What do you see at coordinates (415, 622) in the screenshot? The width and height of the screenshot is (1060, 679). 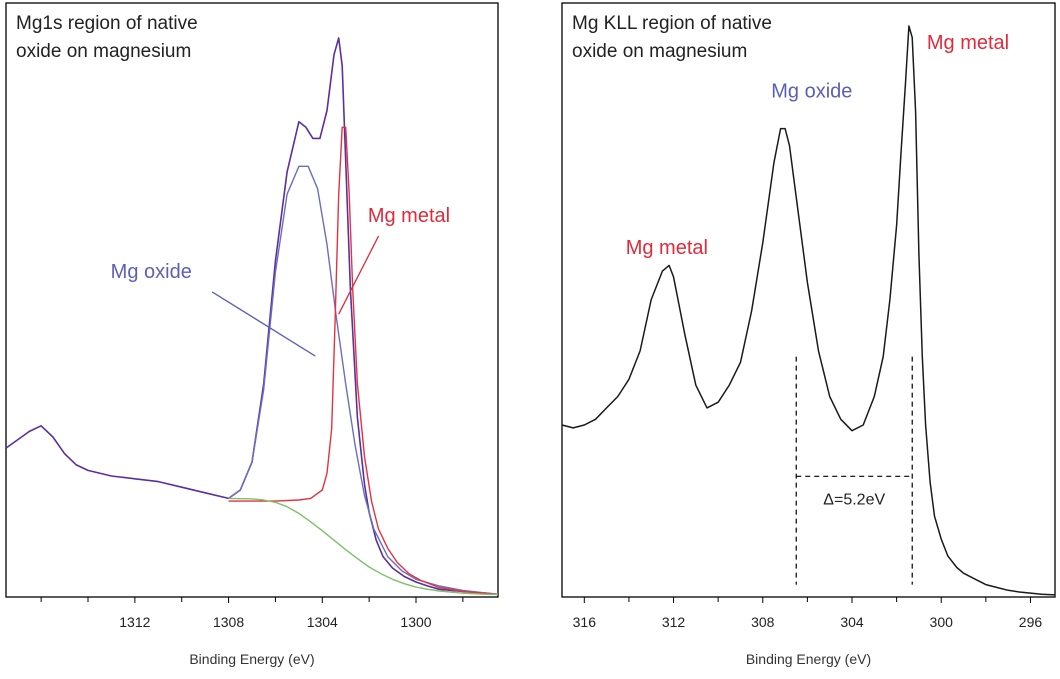 I see `x-tick-label: 1300` at bounding box center [415, 622].